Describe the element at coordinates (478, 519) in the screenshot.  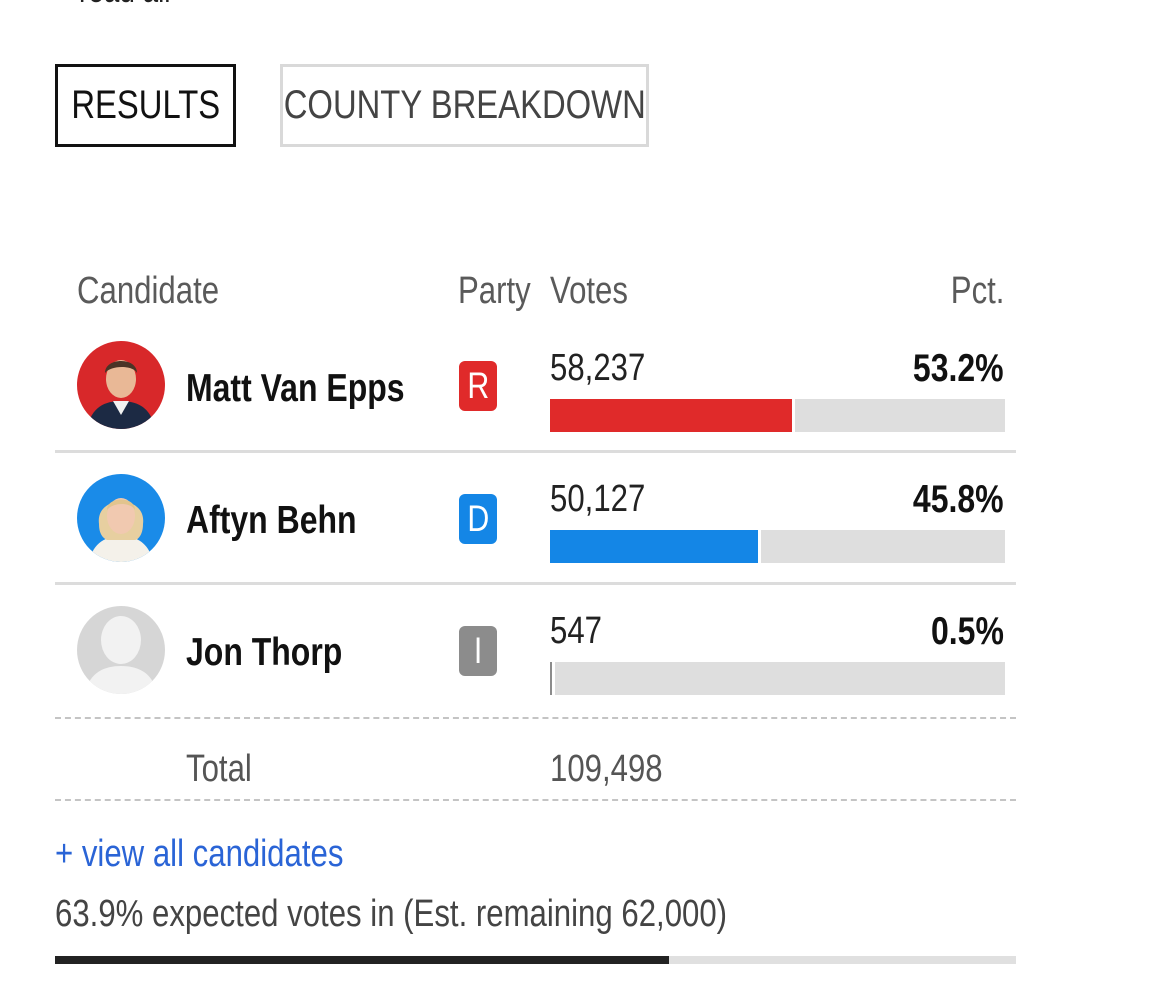
I see `party-badge-democrat: D` at that location.